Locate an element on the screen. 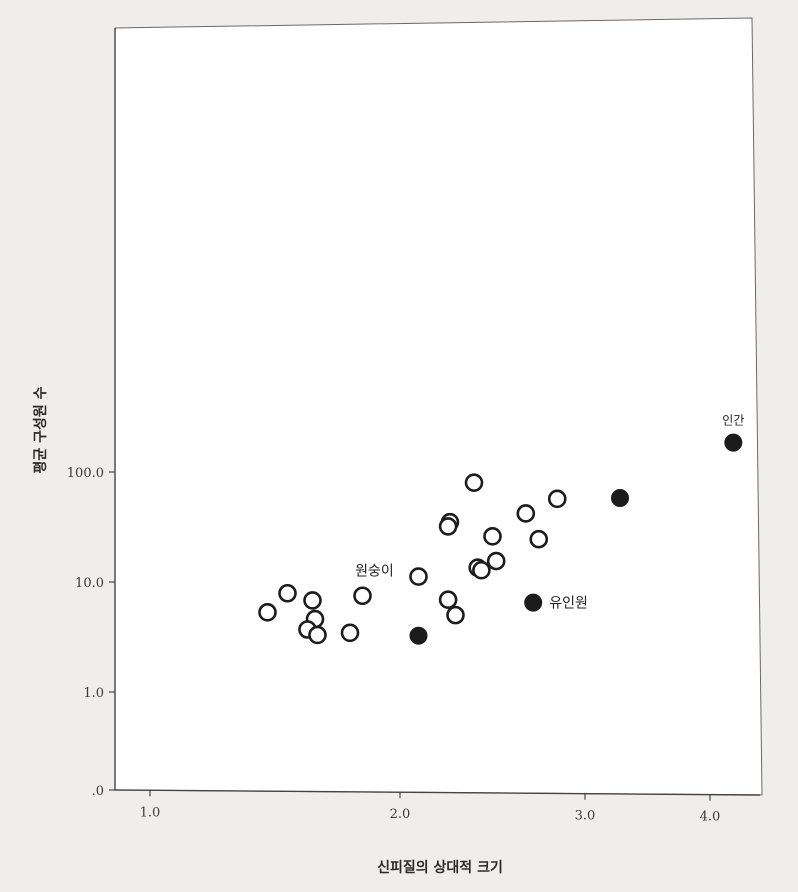 This screenshot has height=892, width=798. y-tick-label: 10.0 is located at coordinates (89, 583).